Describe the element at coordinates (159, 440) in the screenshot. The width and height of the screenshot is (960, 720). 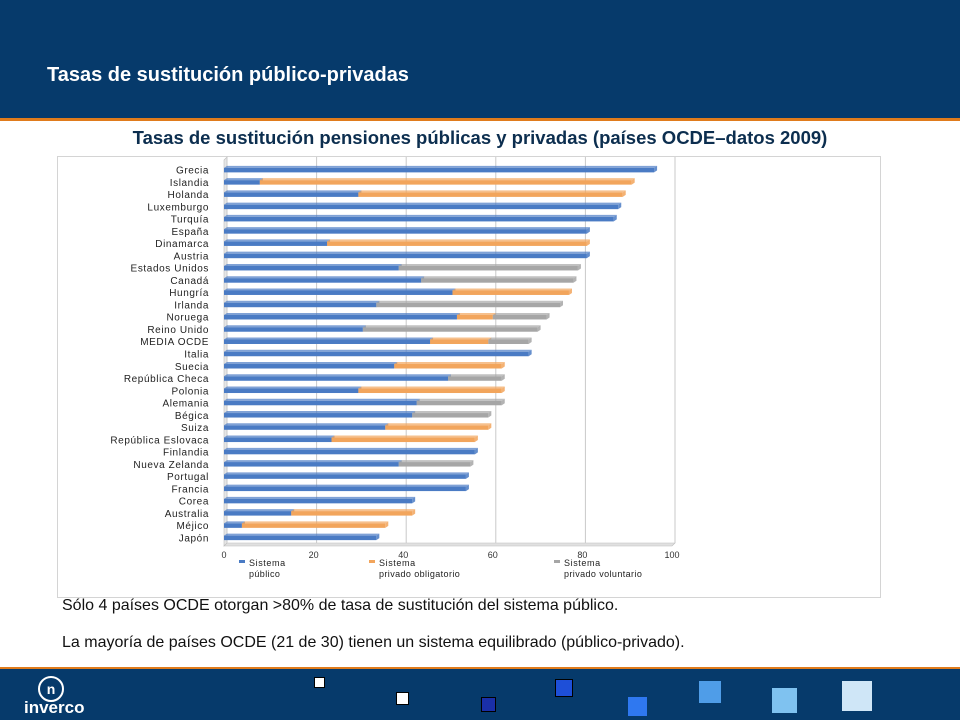
I see `category-label: República Eslovaca` at that location.